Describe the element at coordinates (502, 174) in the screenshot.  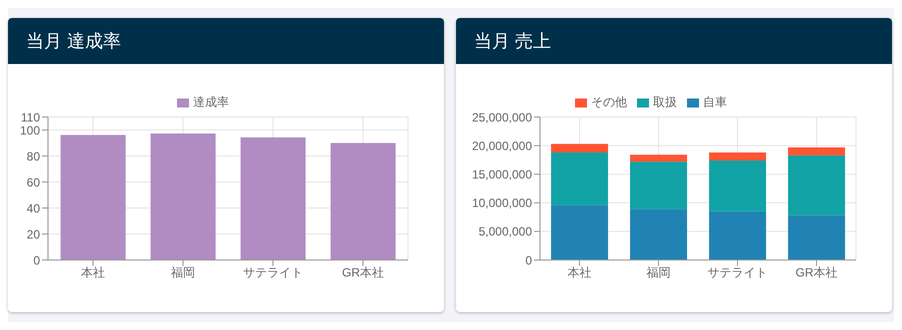
I see `y-tick-label: 15,000,000` at that location.